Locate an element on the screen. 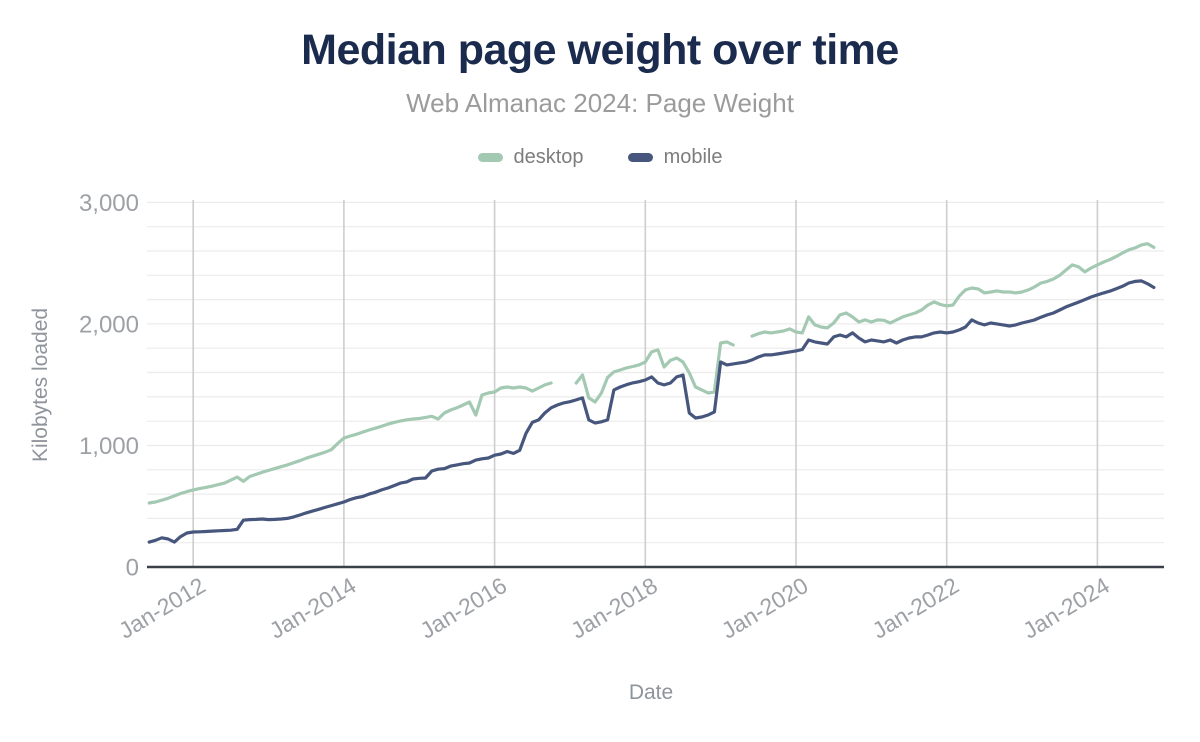 Image resolution: width=1200 pixels, height=742 pixels. y-tick-label: 1,000 is located at coordinates (109, 446).